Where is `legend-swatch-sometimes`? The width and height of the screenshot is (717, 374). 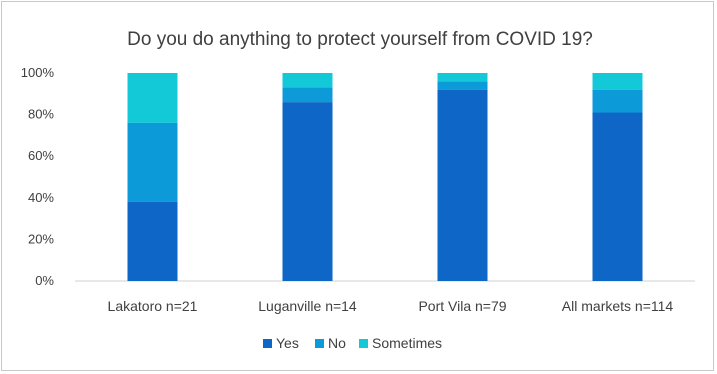
legend-swatch-sometimes is located at coordinates (363, 343).